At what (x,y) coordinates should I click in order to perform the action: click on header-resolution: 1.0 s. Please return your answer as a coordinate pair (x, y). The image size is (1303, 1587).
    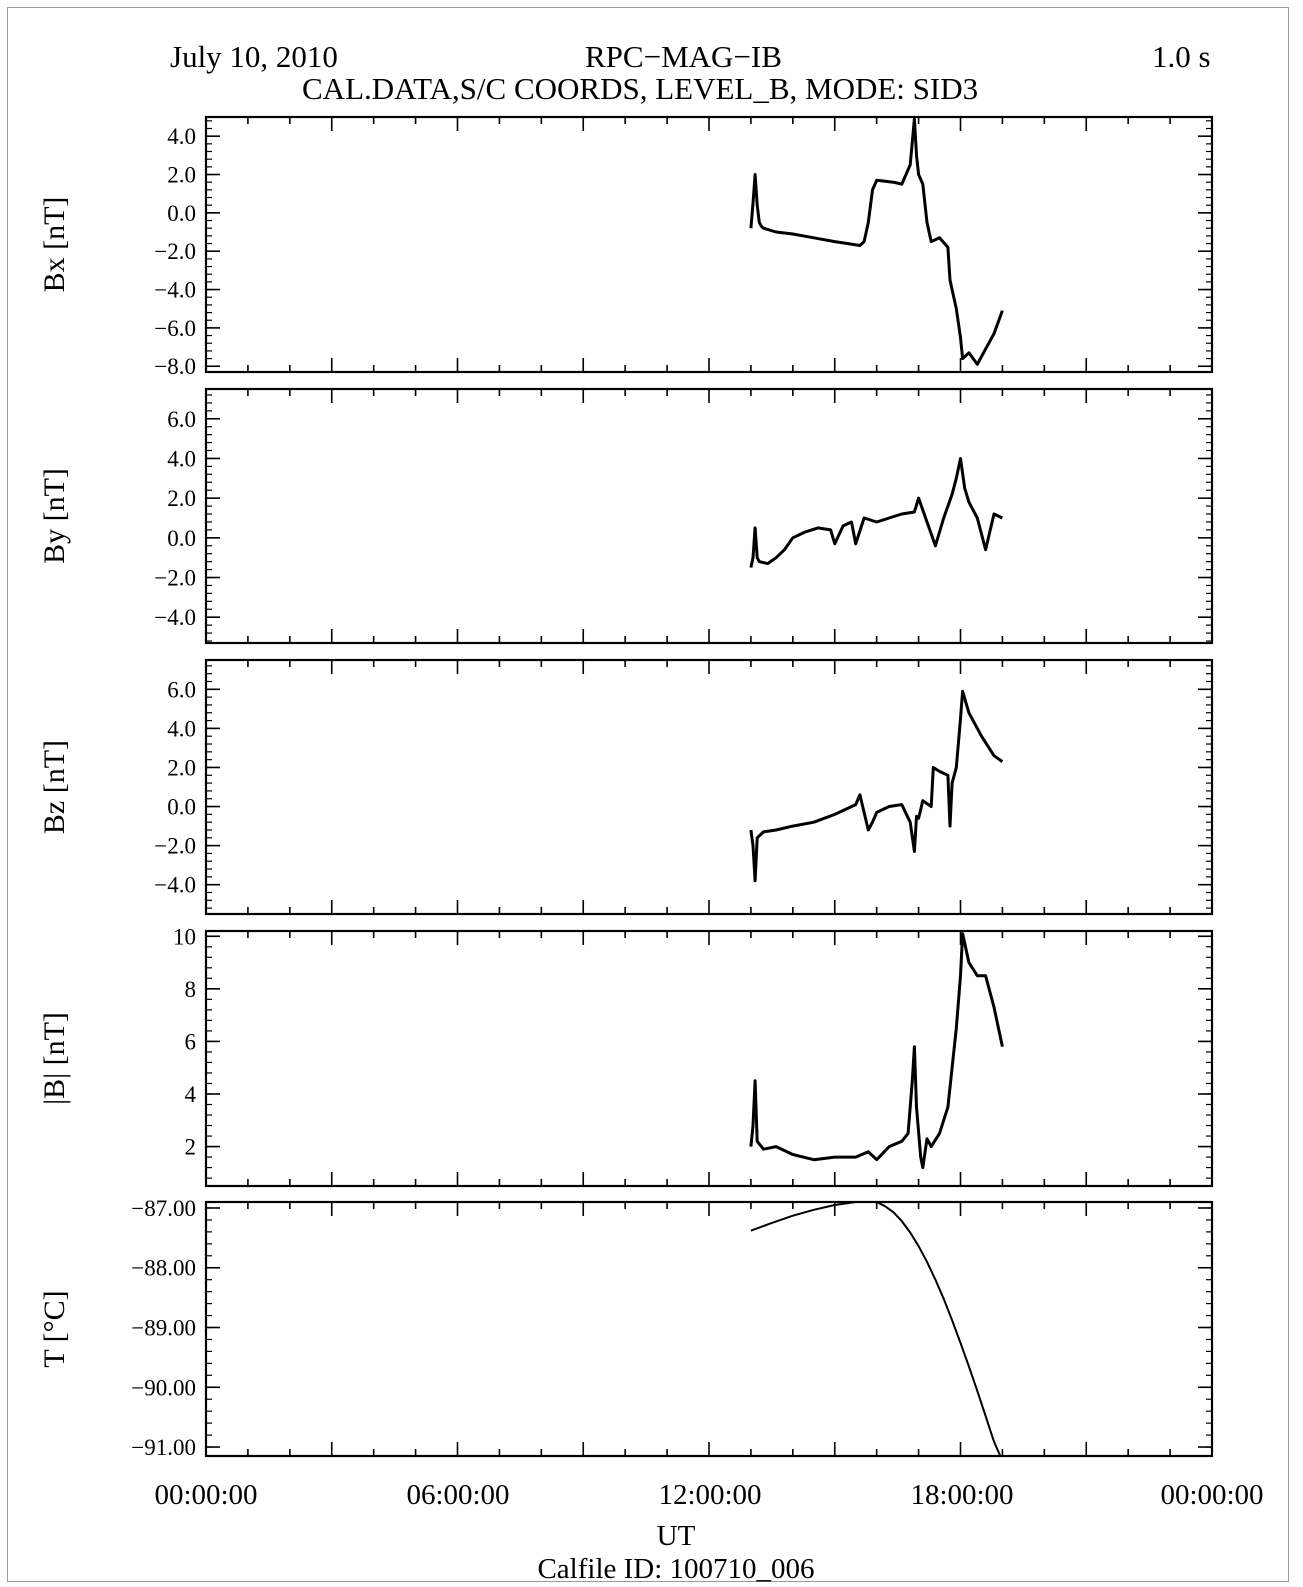
    Looking at the image, I should click on (1181, 56).